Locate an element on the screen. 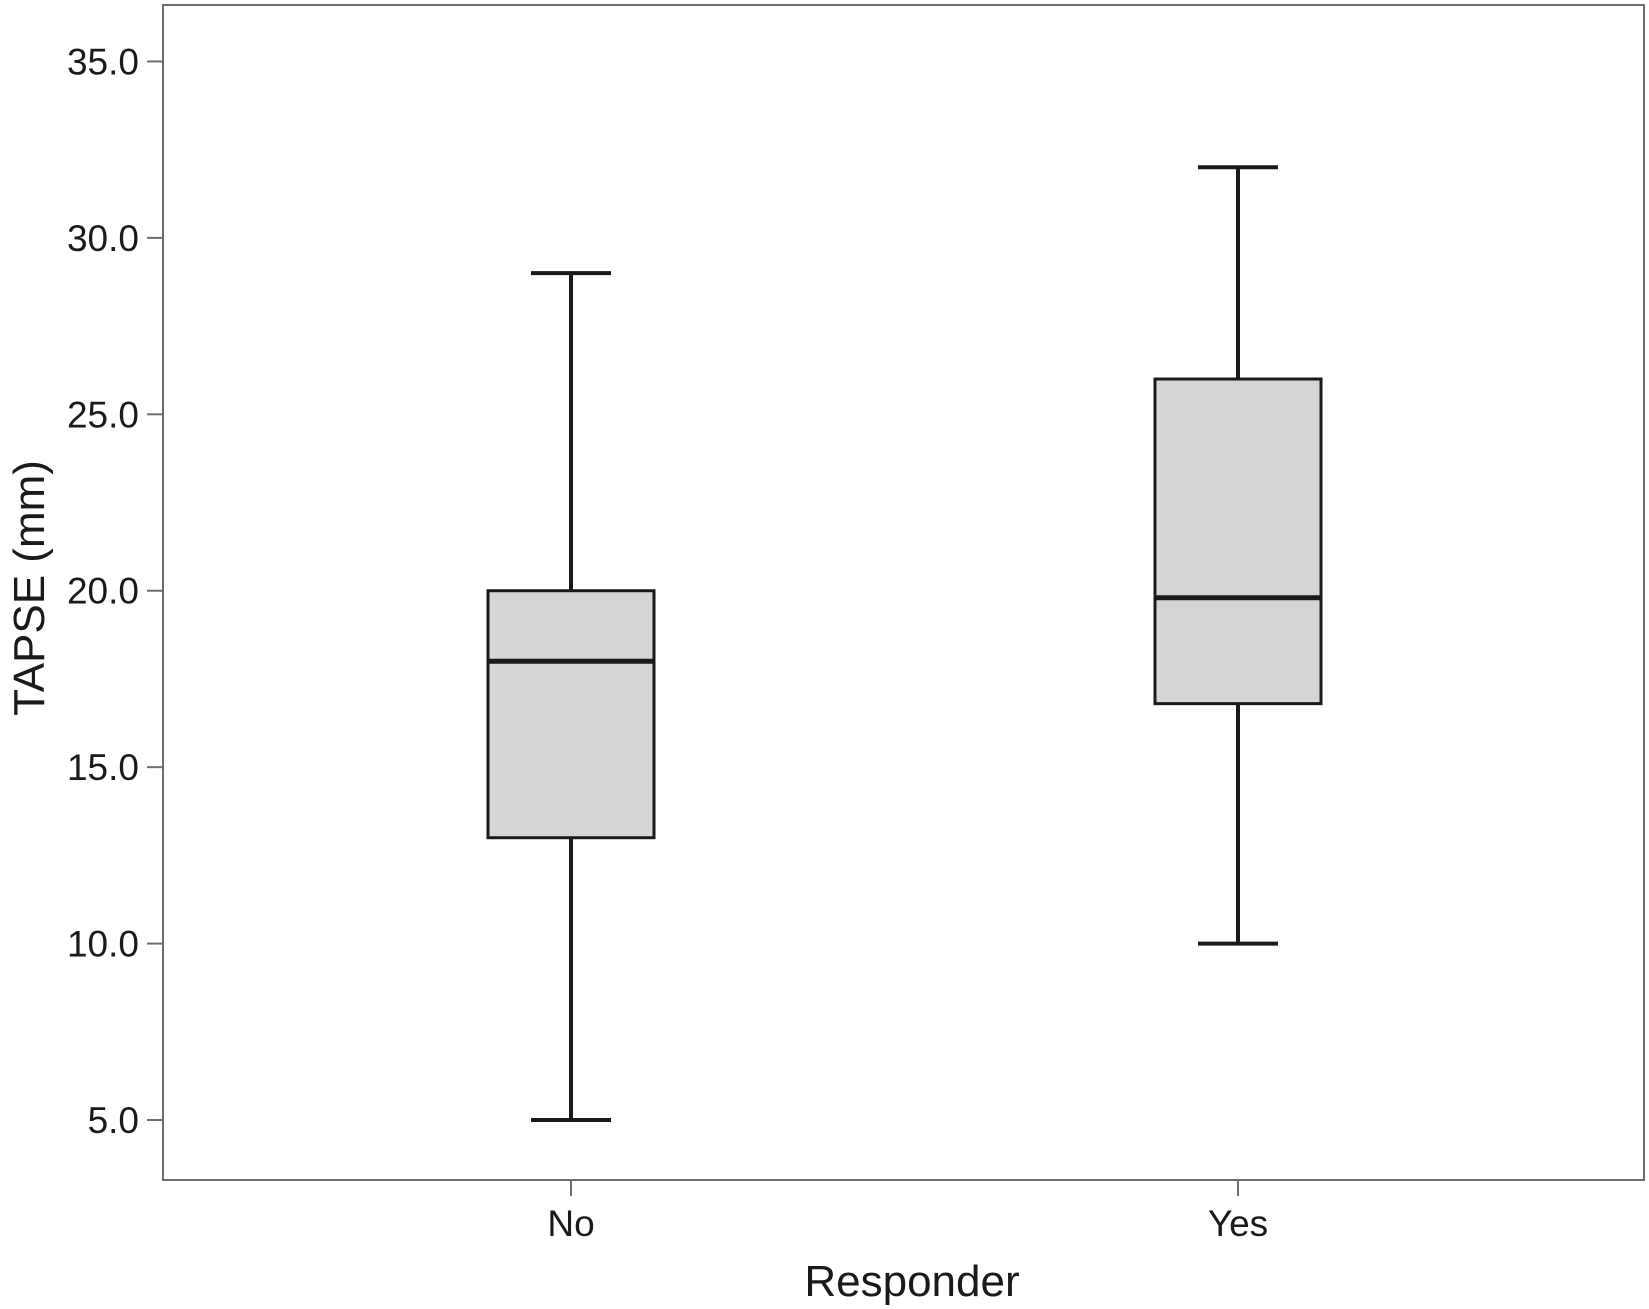  y-tick-label: 35.0 is located at coordinates (103, 61).